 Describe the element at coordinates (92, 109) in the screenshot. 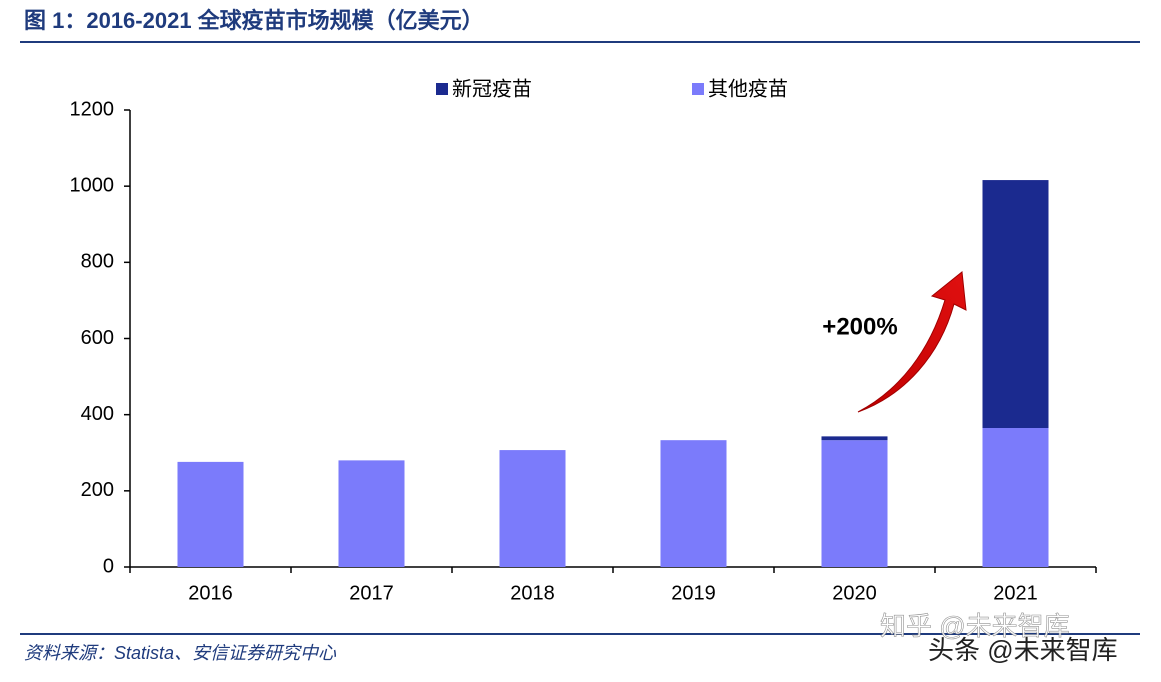

I see `y-tick-label: 1200` at that location.